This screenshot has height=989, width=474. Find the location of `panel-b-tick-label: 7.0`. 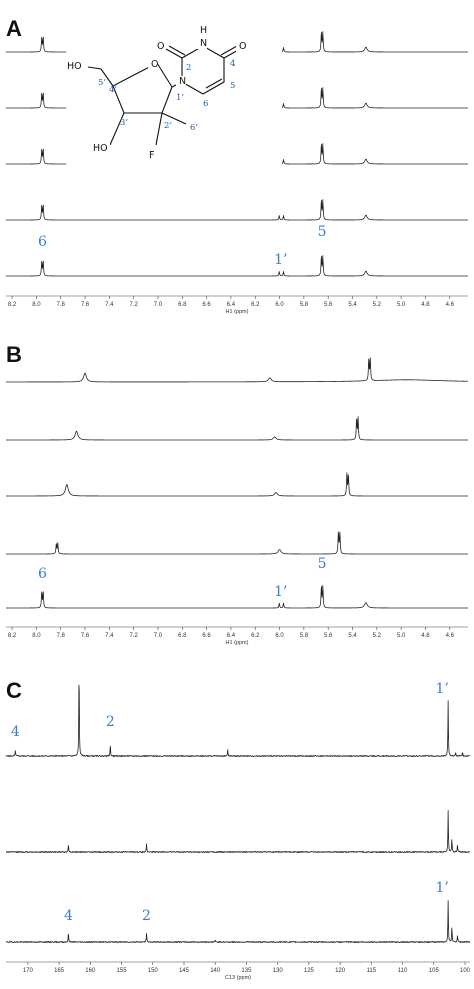

panel-b-tick-label: 7.0 is located at coordinates (158, 636).